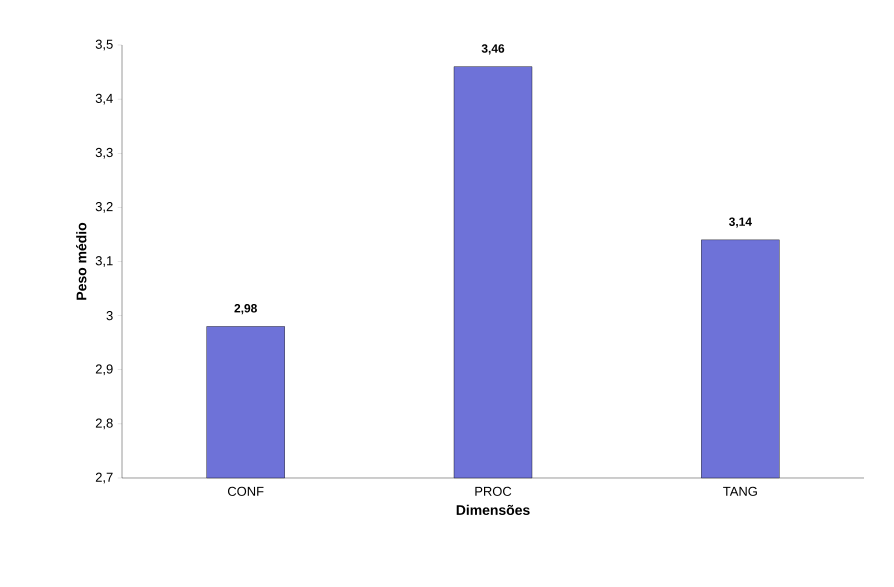 This screenshot has width=894, height=587. I want to click on data-label: 2,98, so click(245, 309).